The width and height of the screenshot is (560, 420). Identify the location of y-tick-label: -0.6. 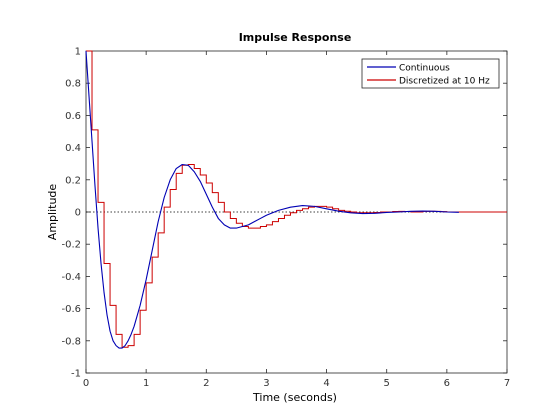
(71, 309).